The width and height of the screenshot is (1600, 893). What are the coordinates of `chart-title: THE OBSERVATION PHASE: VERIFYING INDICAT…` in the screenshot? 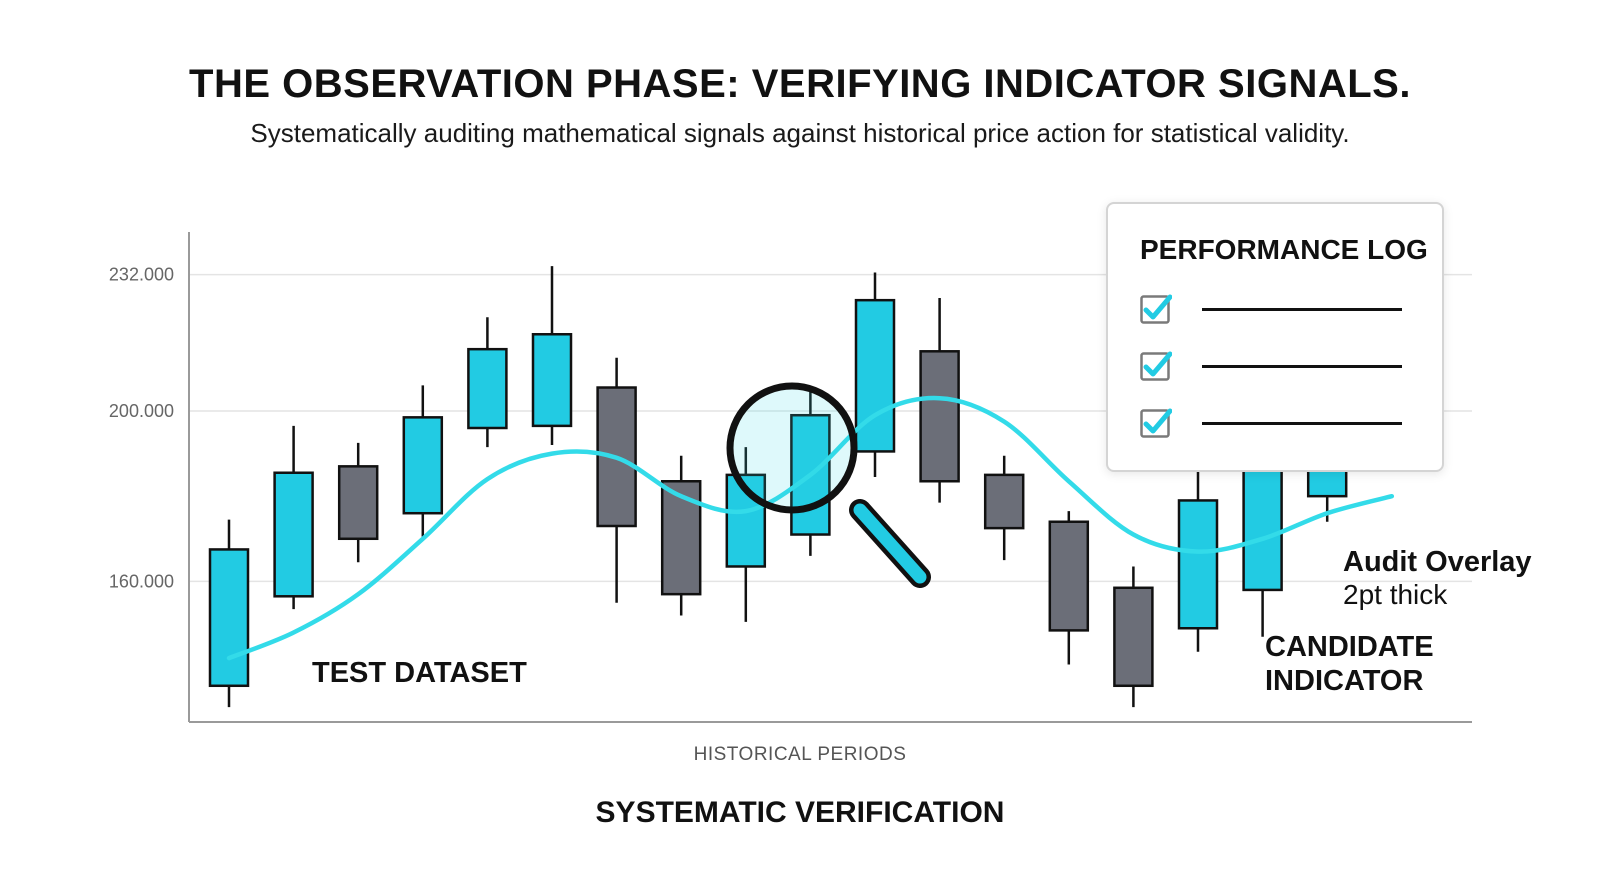 It's located at (800, 84).